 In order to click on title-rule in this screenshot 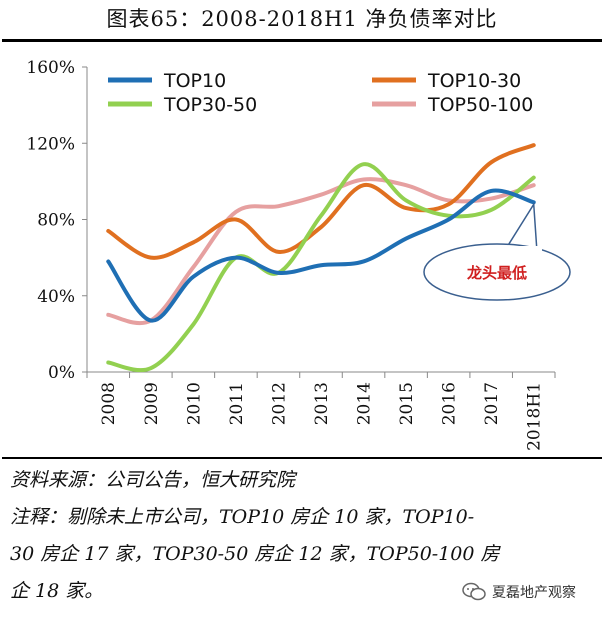, I will do `click(302, 40)`.